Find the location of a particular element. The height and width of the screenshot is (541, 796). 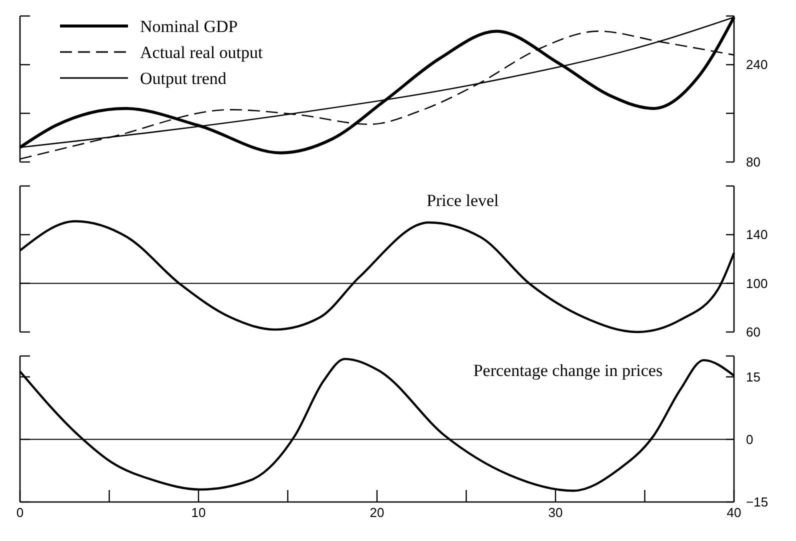

x-tick-label: 0 is located at coordinates (20, 512).